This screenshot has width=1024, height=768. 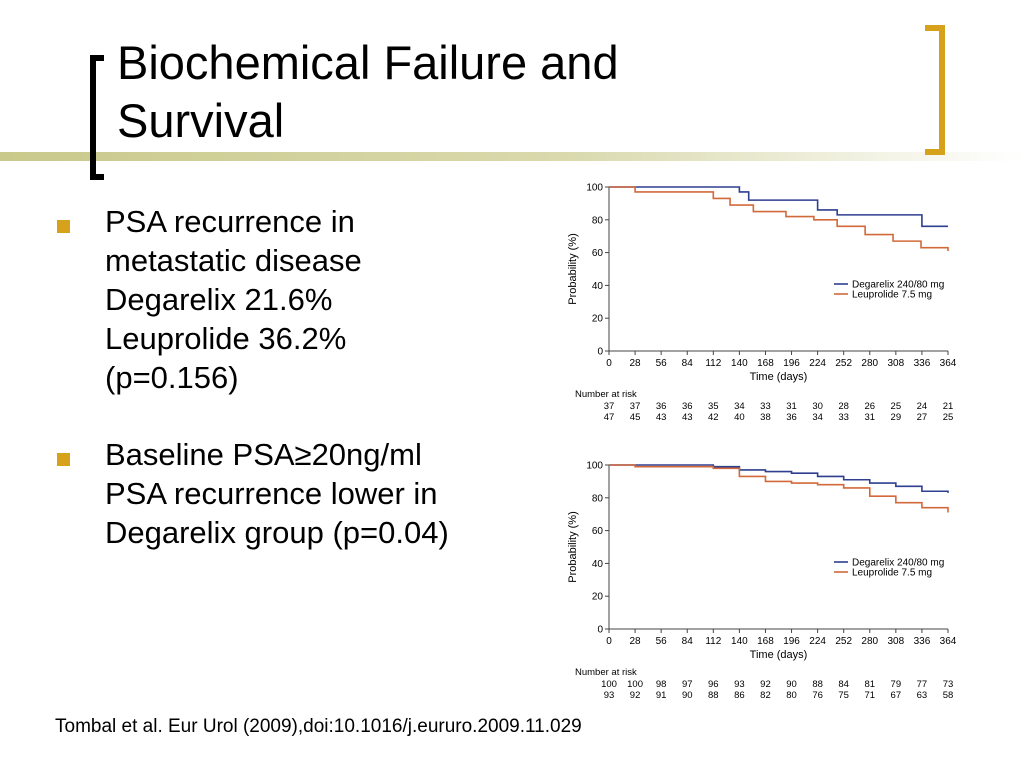 I want to click on risk-table-value: 34, so click(x=739, y=406).